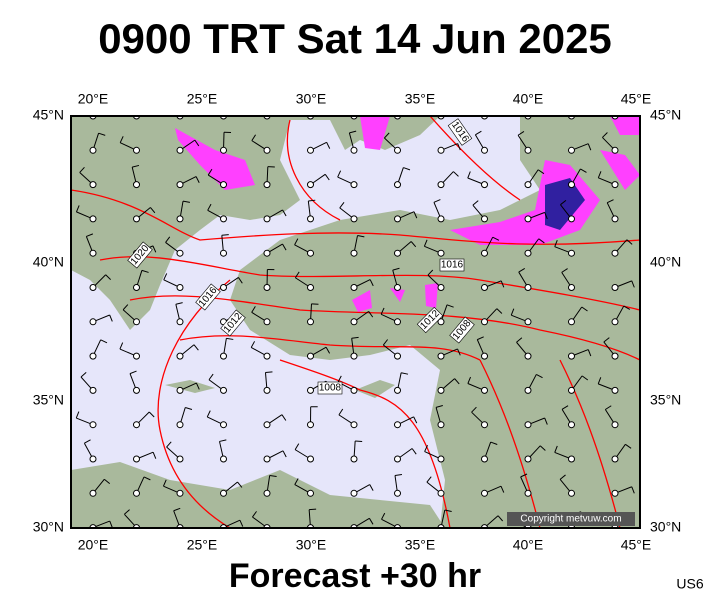  I want to click on lat-label-right: 45°N, so click(665, 115).